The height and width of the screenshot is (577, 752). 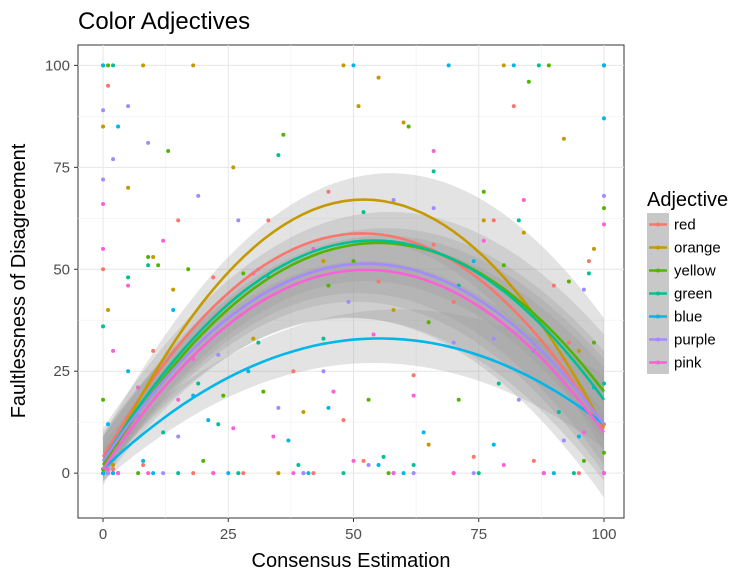 What do you see at coordinates (61, 371) in the screenshot?
I see `y-tick-label: 25` at bounding box center [61, 371].